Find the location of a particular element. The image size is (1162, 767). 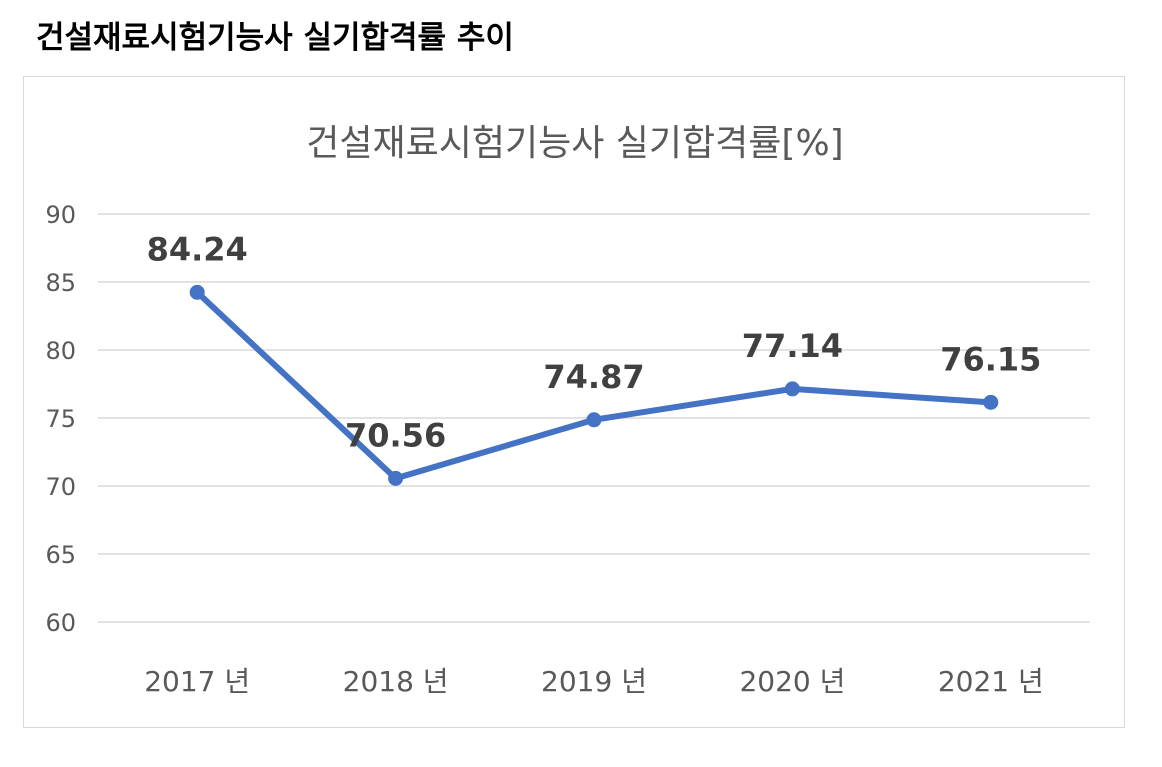

data-label: 74.87 is located at coordinates (593, 377).